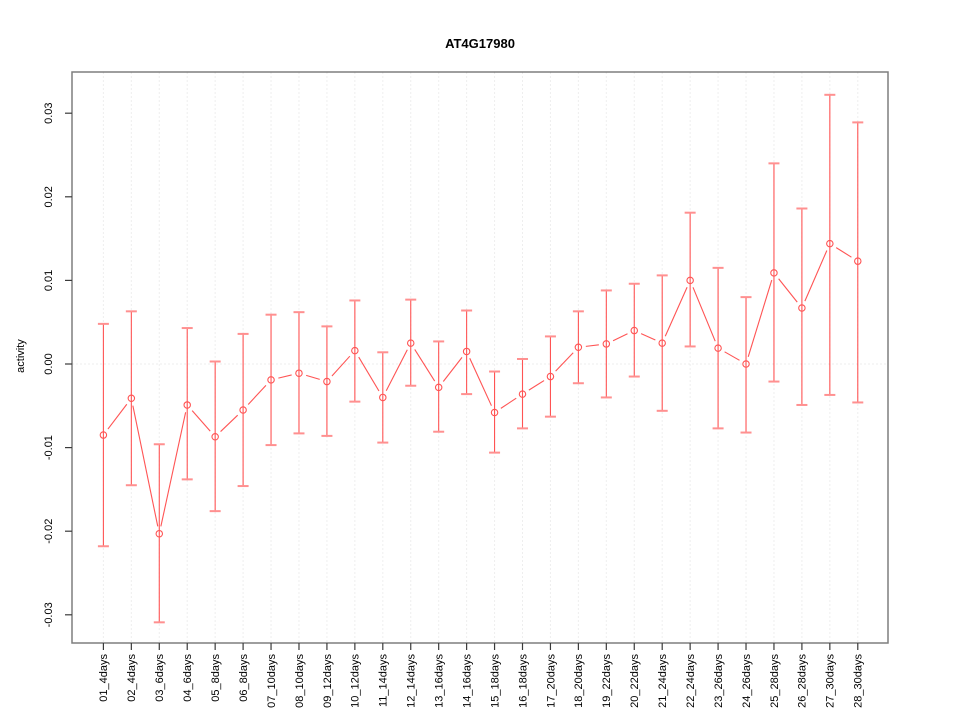  What do you see at coordinates (272, 681) in the screenshot?
I see `x-tick-label: 07_10days` at bounding box center [272, 681].